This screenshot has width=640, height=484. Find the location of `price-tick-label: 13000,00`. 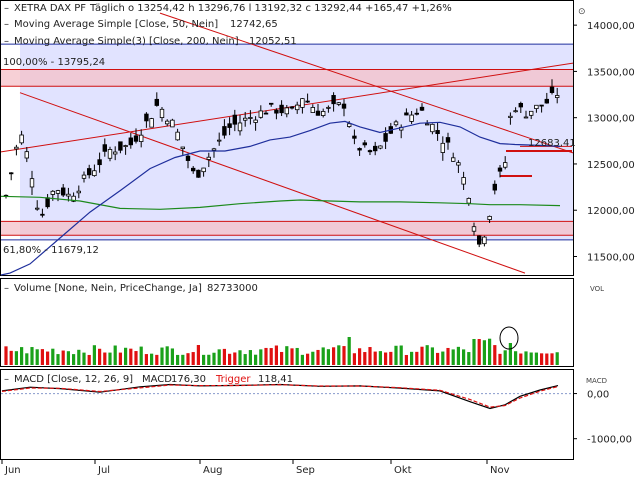

price-tick-label: 13000,00 is located at coordinates (611, 119).